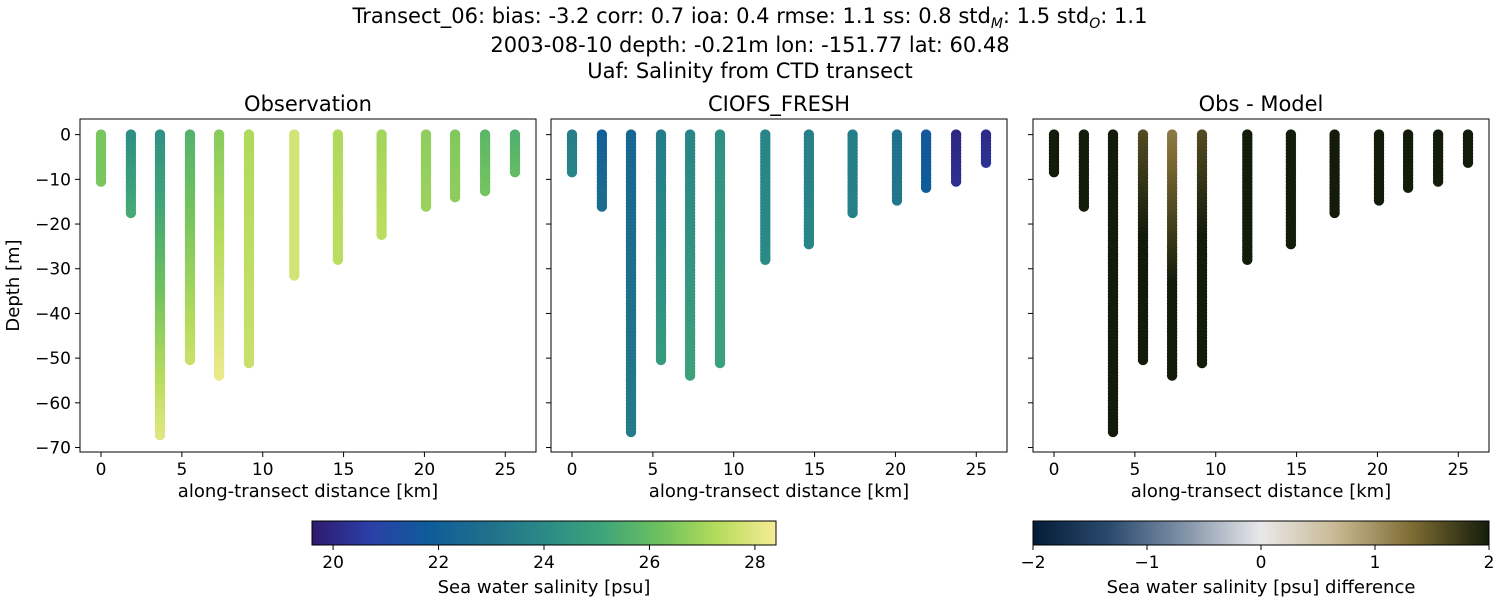 This screenshot has height=600, width=1500. I want to click on colorbar-tick-label: 24, so click(544, 563).